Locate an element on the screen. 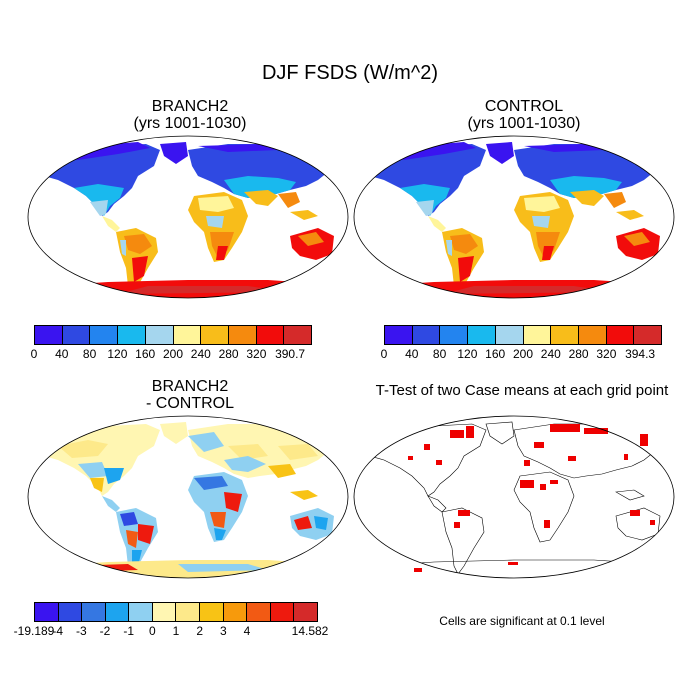 Image resolution: width=700 pixels, height=700 pixels. branch-colorbar-tick-label: 160 is located at coordinates (145, 354).